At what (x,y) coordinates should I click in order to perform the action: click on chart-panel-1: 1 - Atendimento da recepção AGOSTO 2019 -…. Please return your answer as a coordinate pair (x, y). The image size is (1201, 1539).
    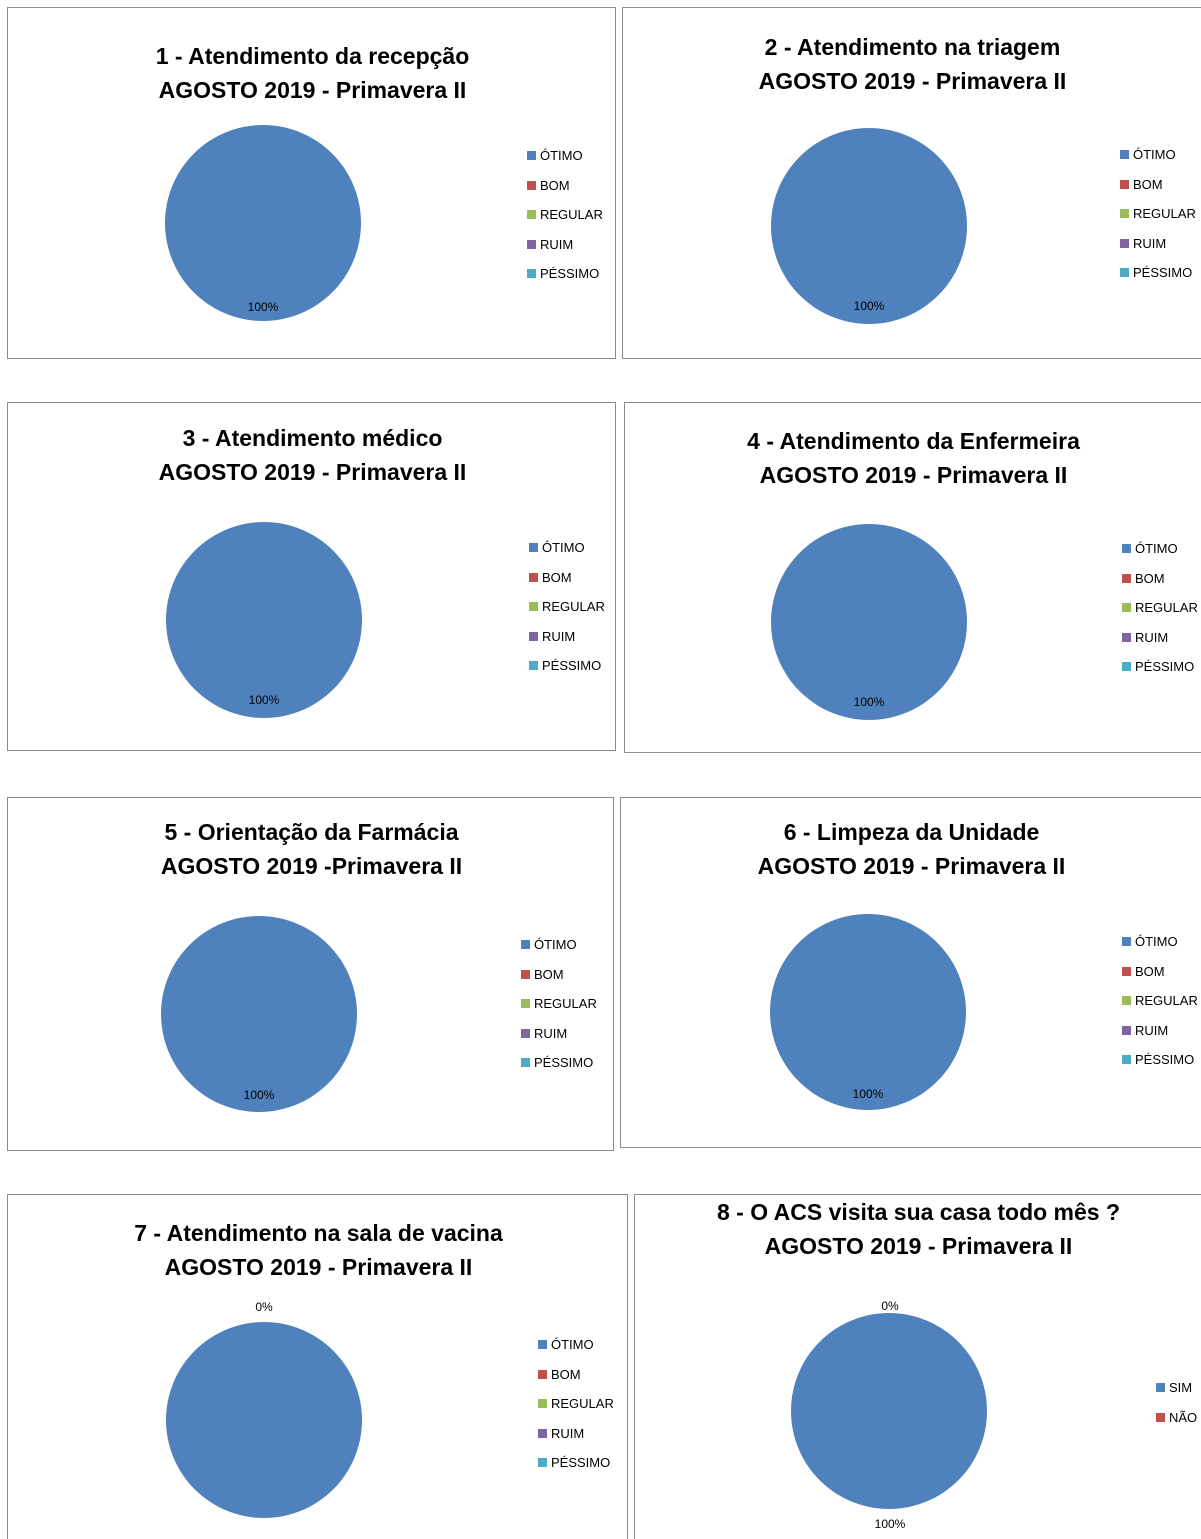
    Looking at the image, I should click on (311, 183).